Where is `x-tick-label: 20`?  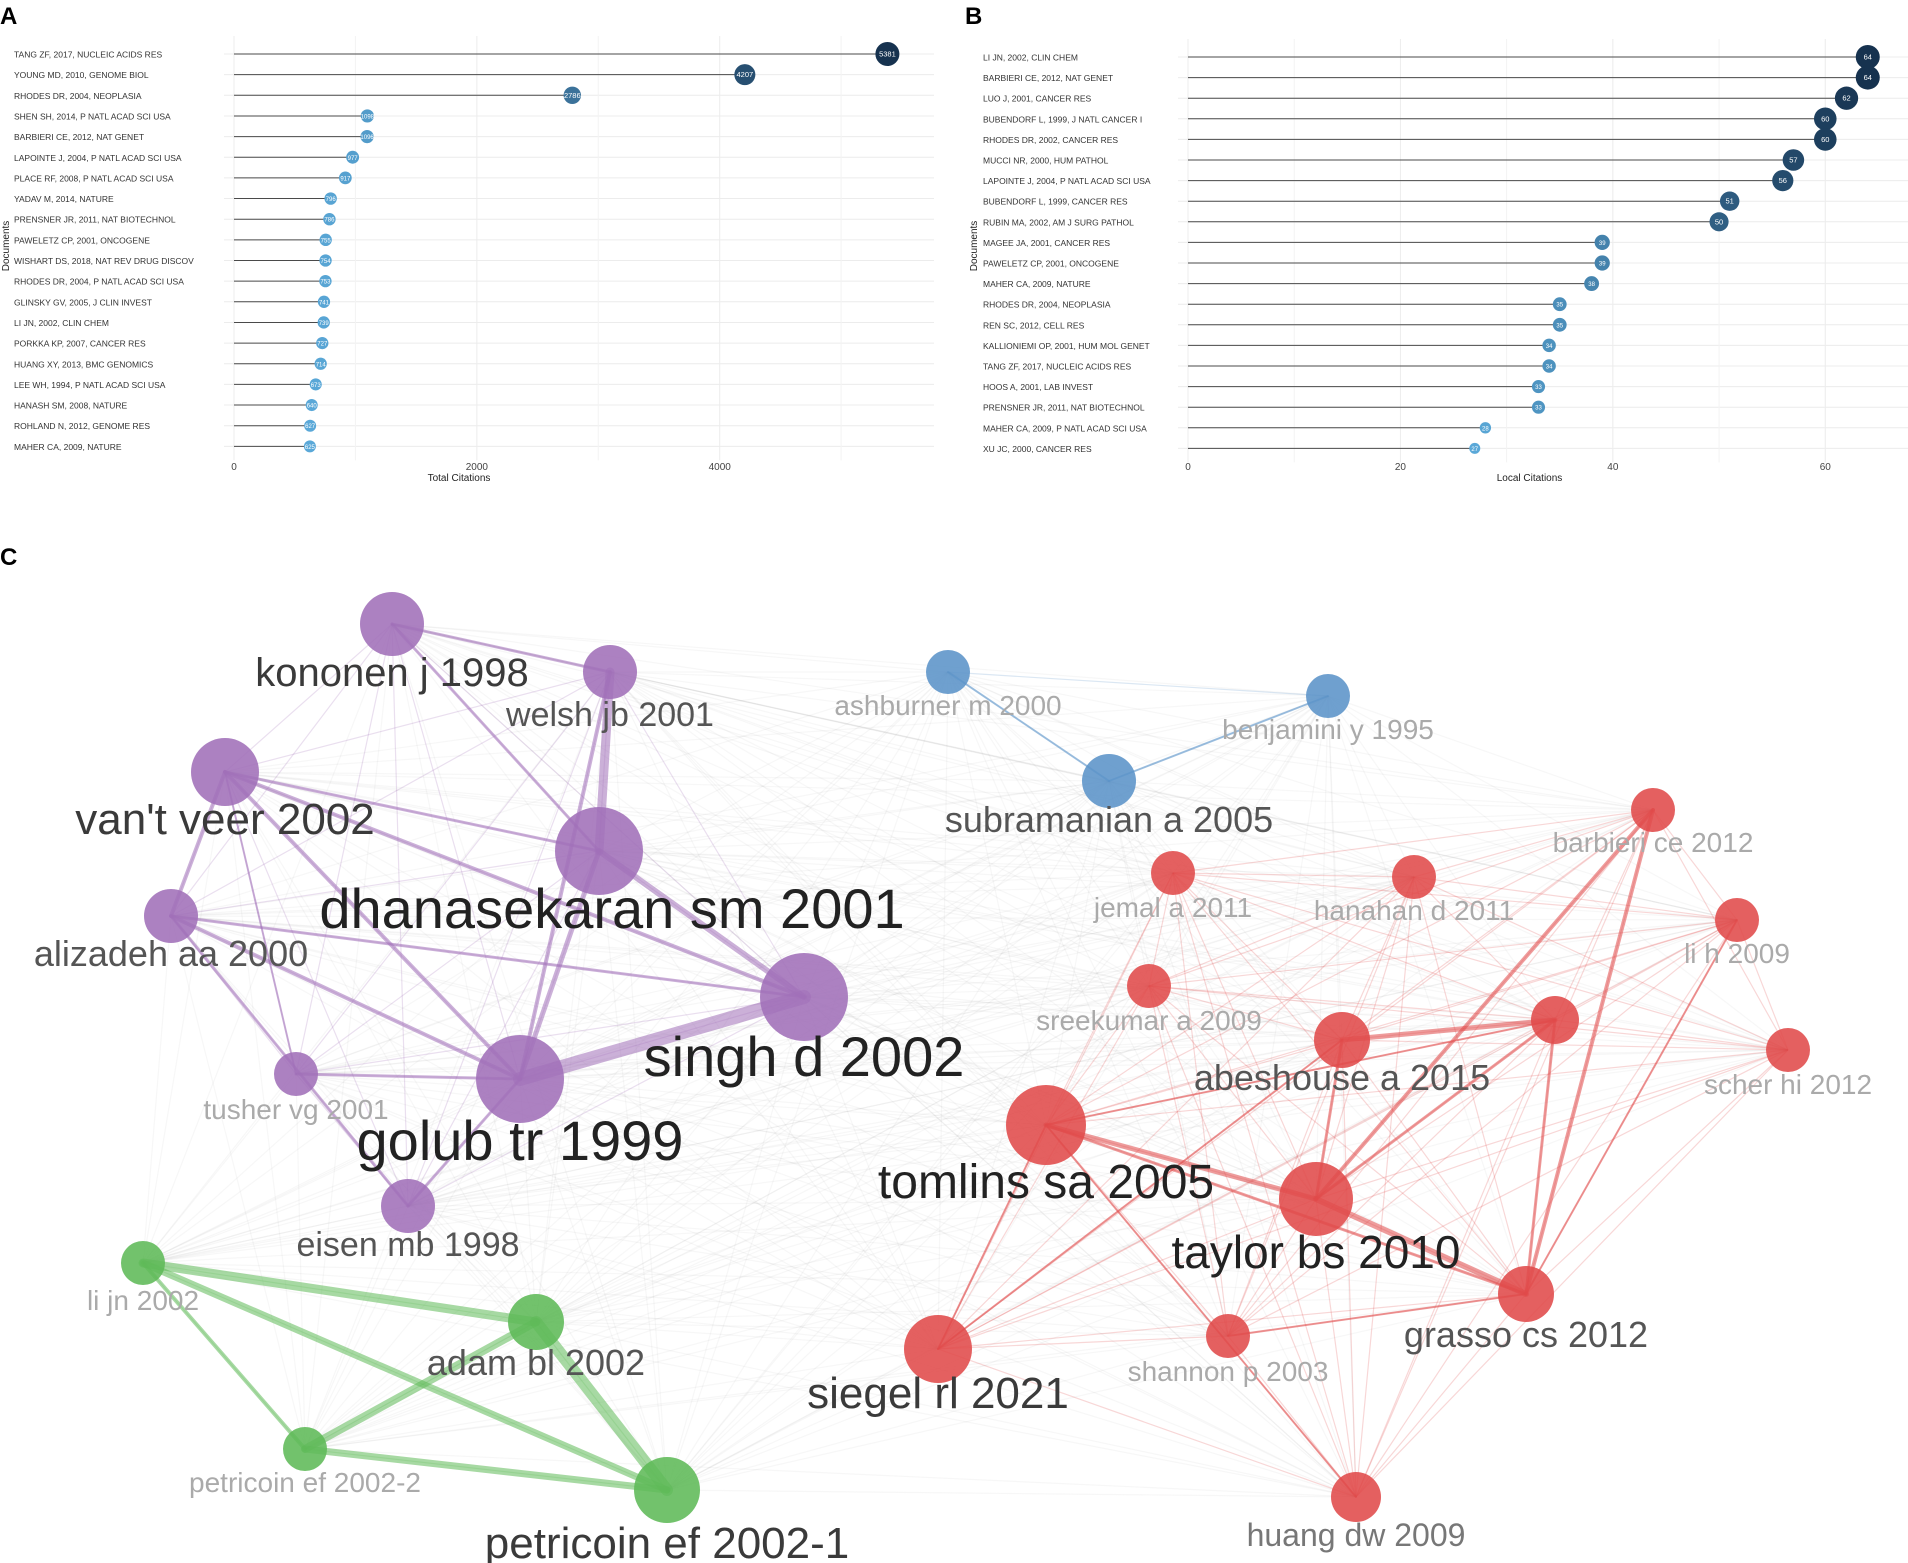
x-tick-label: 20 is located at coordinates (1401, 467).